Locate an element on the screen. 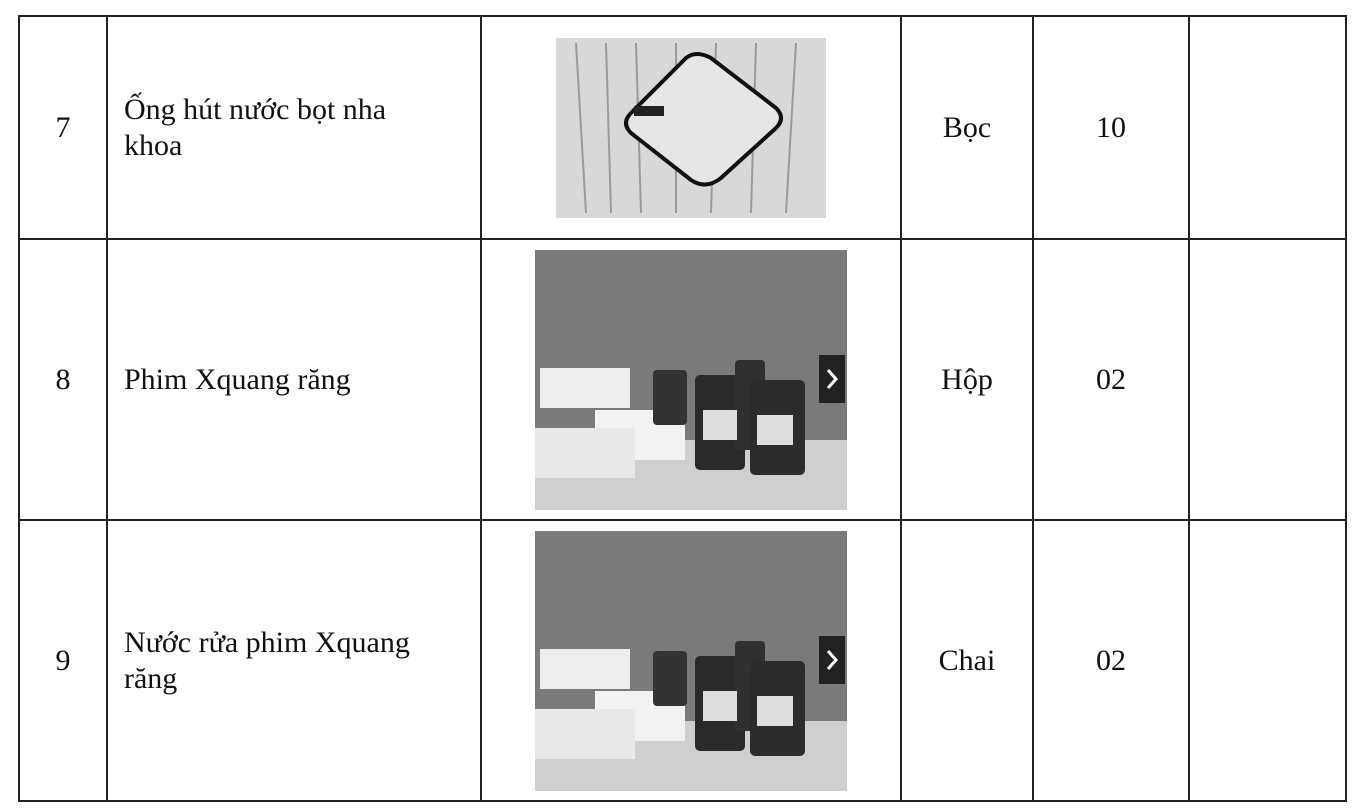 This screenshot has height=812, width=1358. row-number: 8 is located at coordinates (63, 379).